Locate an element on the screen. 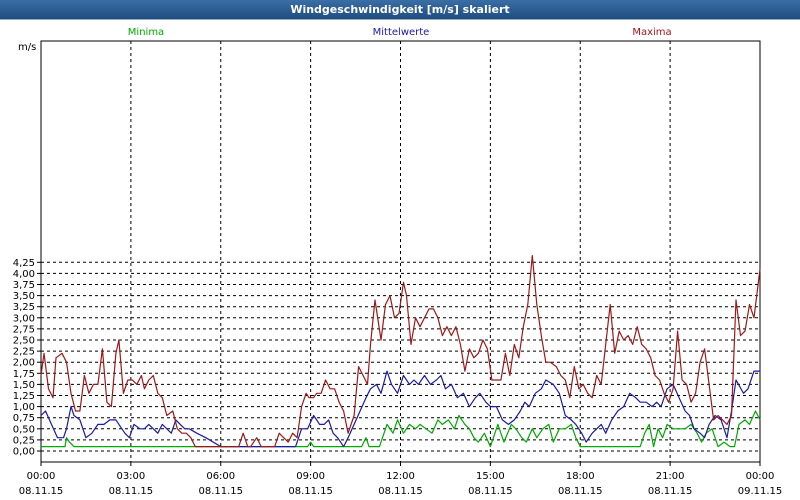  x-tick-date: 09.11.15 is located at coordinates (760, 491).